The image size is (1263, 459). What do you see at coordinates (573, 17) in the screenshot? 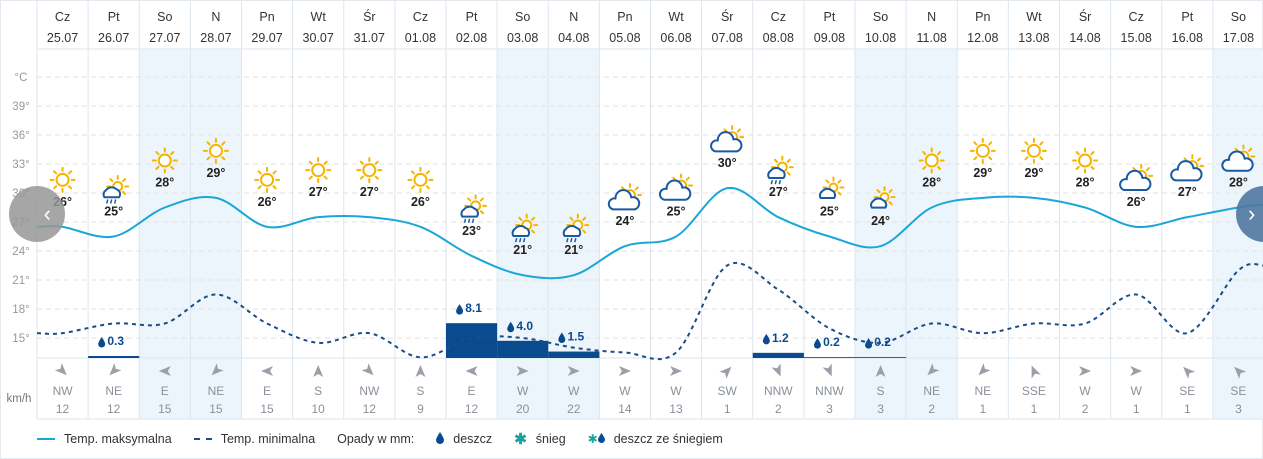
I see `day-name: N` at bounding box center [573, 17].